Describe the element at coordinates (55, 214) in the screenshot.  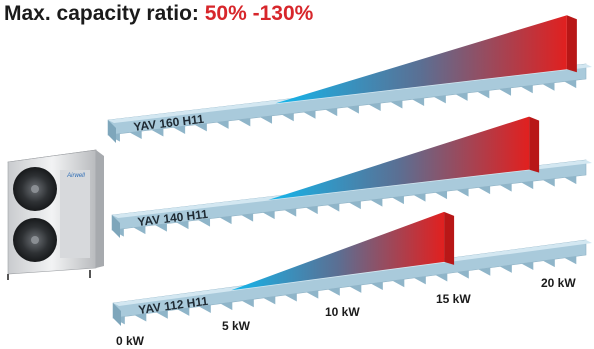
I see `outdoor-unit: Airwell` at that location.